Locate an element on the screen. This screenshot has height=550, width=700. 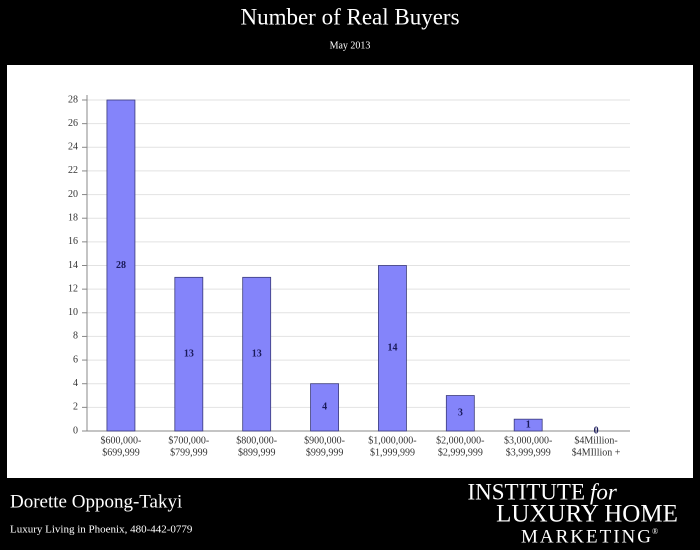
y-tick-label: 2 is located at coordinates (75, 407).